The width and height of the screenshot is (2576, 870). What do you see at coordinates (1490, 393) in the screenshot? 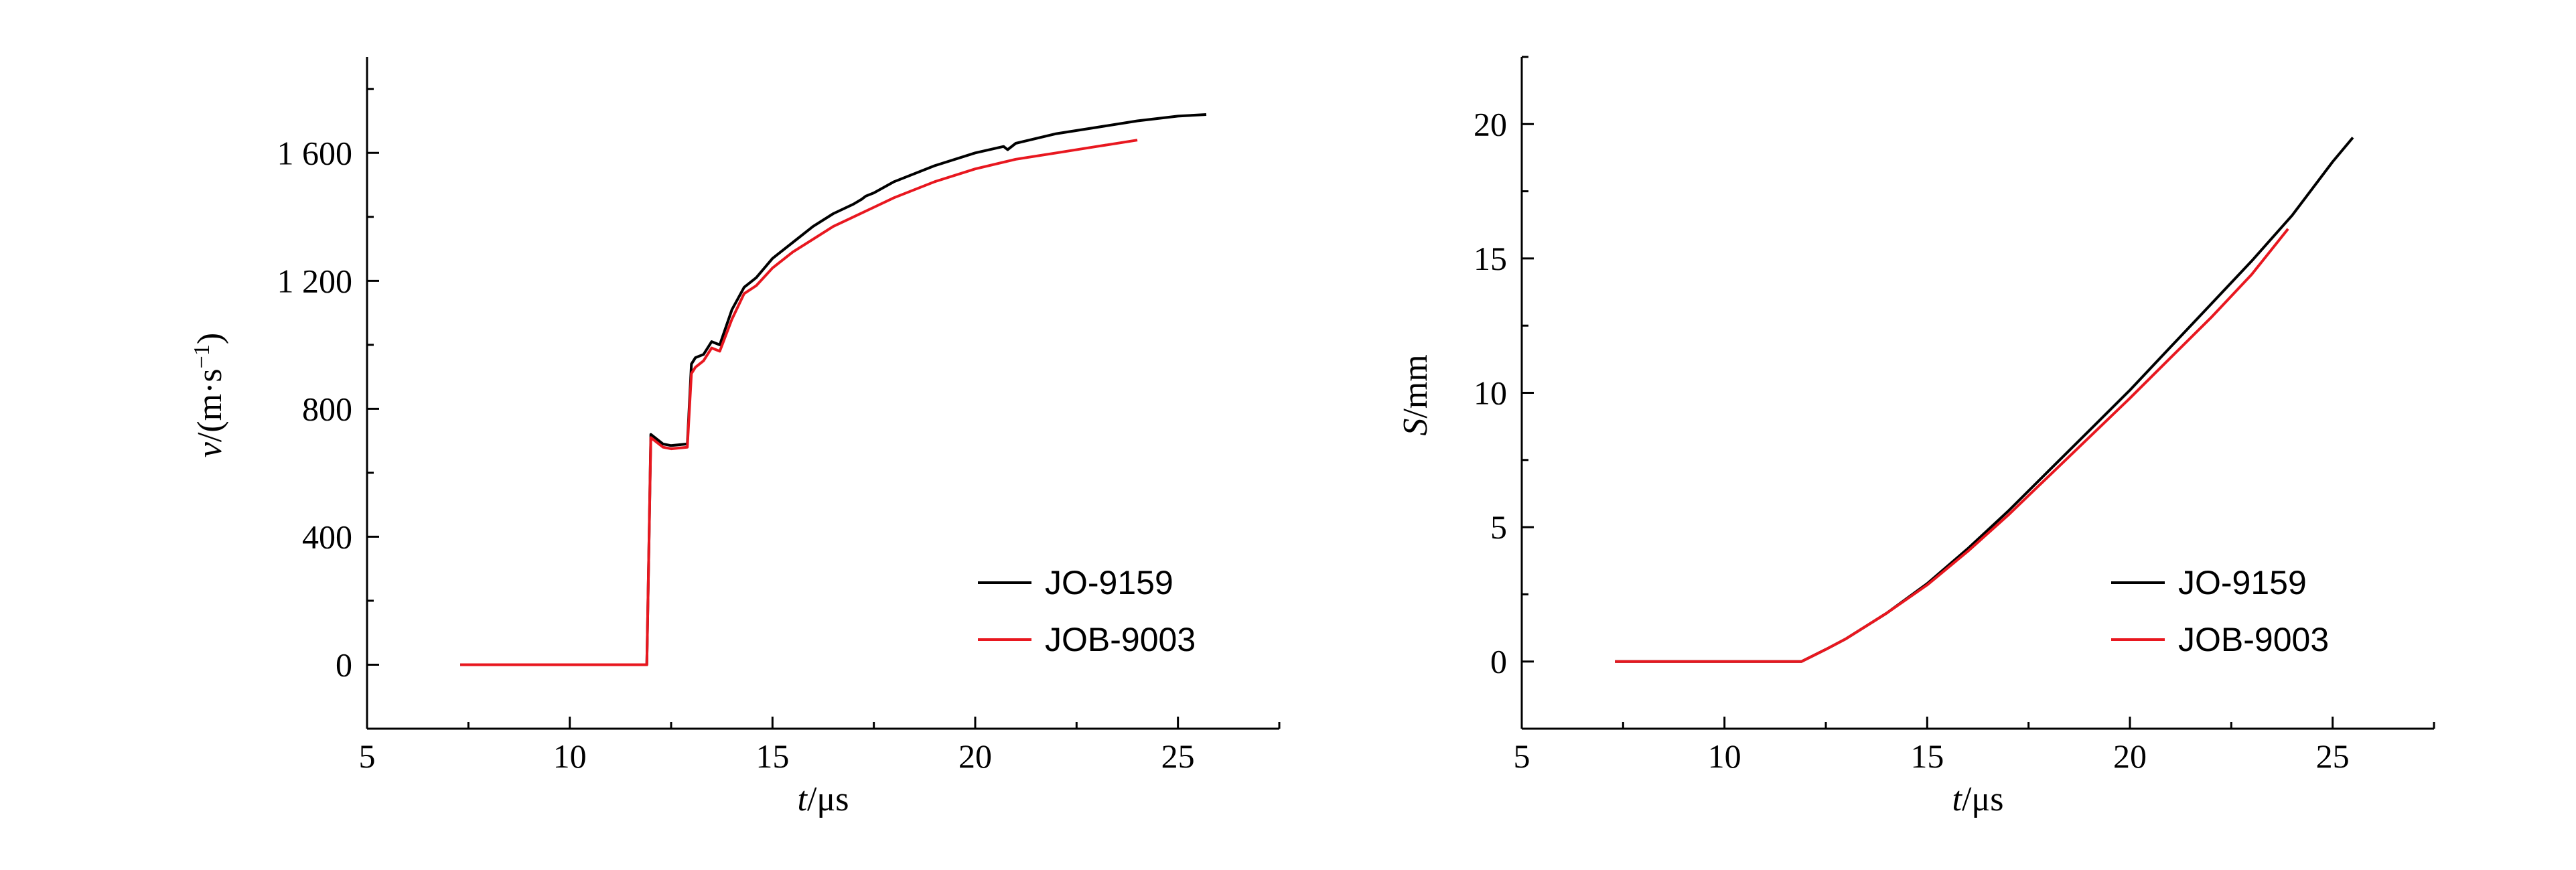
I see `chart-2-y-tick-label: 10` at bounding box center [1490, 393].